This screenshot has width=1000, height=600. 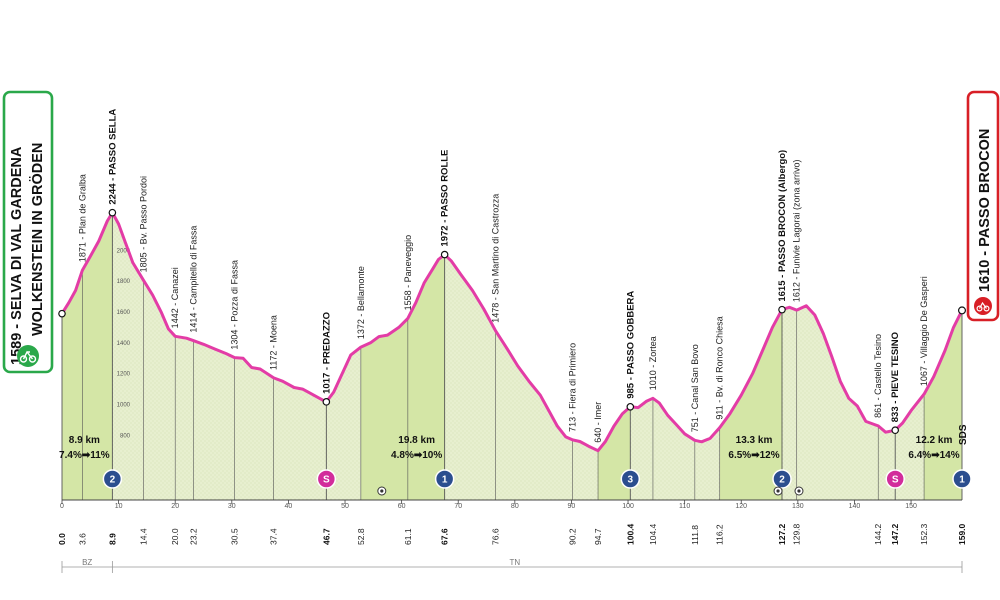 What do you see at coordinates (345, 506) in the screenshot?
I see `x-axis-tick-label: 50` at bounding box center [345, 506].